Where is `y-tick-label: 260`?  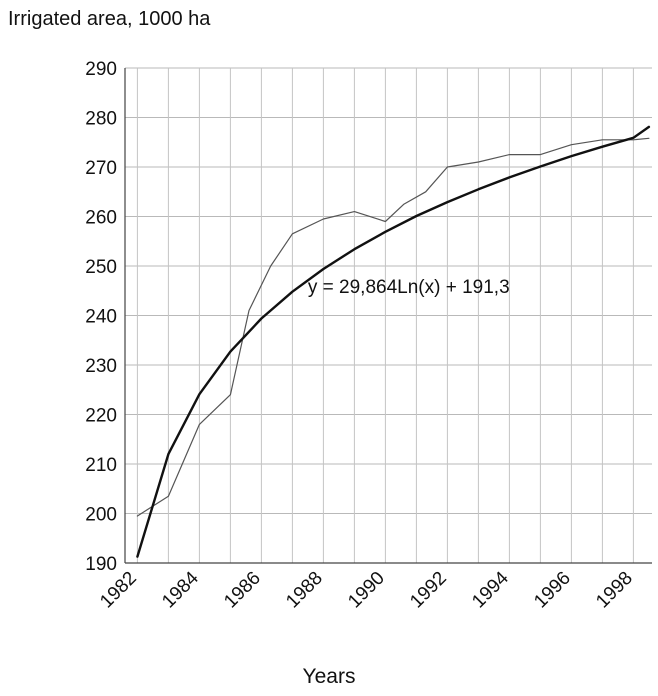
y-tick-label: 260 is located at coordinates (101, 218).